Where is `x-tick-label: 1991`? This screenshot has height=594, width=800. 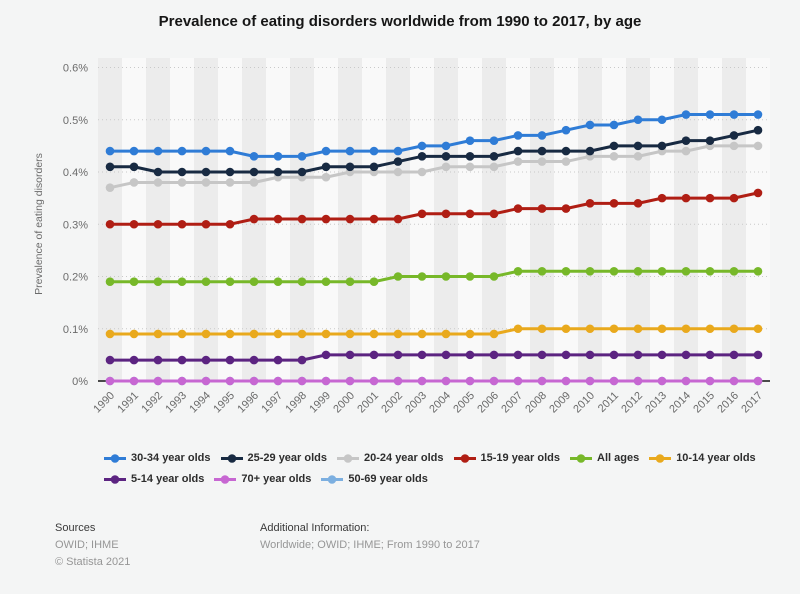
x-tick-label: 1991 is located at coordinates (128, 403).